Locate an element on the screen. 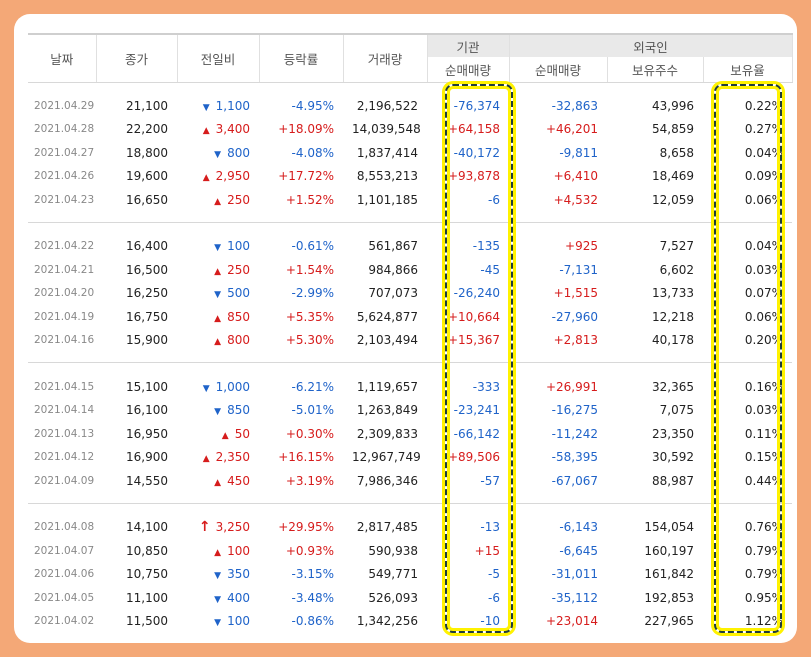  cell-close: 16,750 is located at coordinates (147, 316).